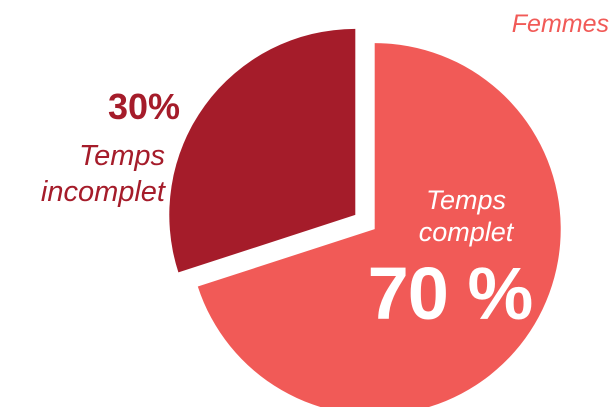  I want to click on chart-title: Femmes, so click(560, 24).